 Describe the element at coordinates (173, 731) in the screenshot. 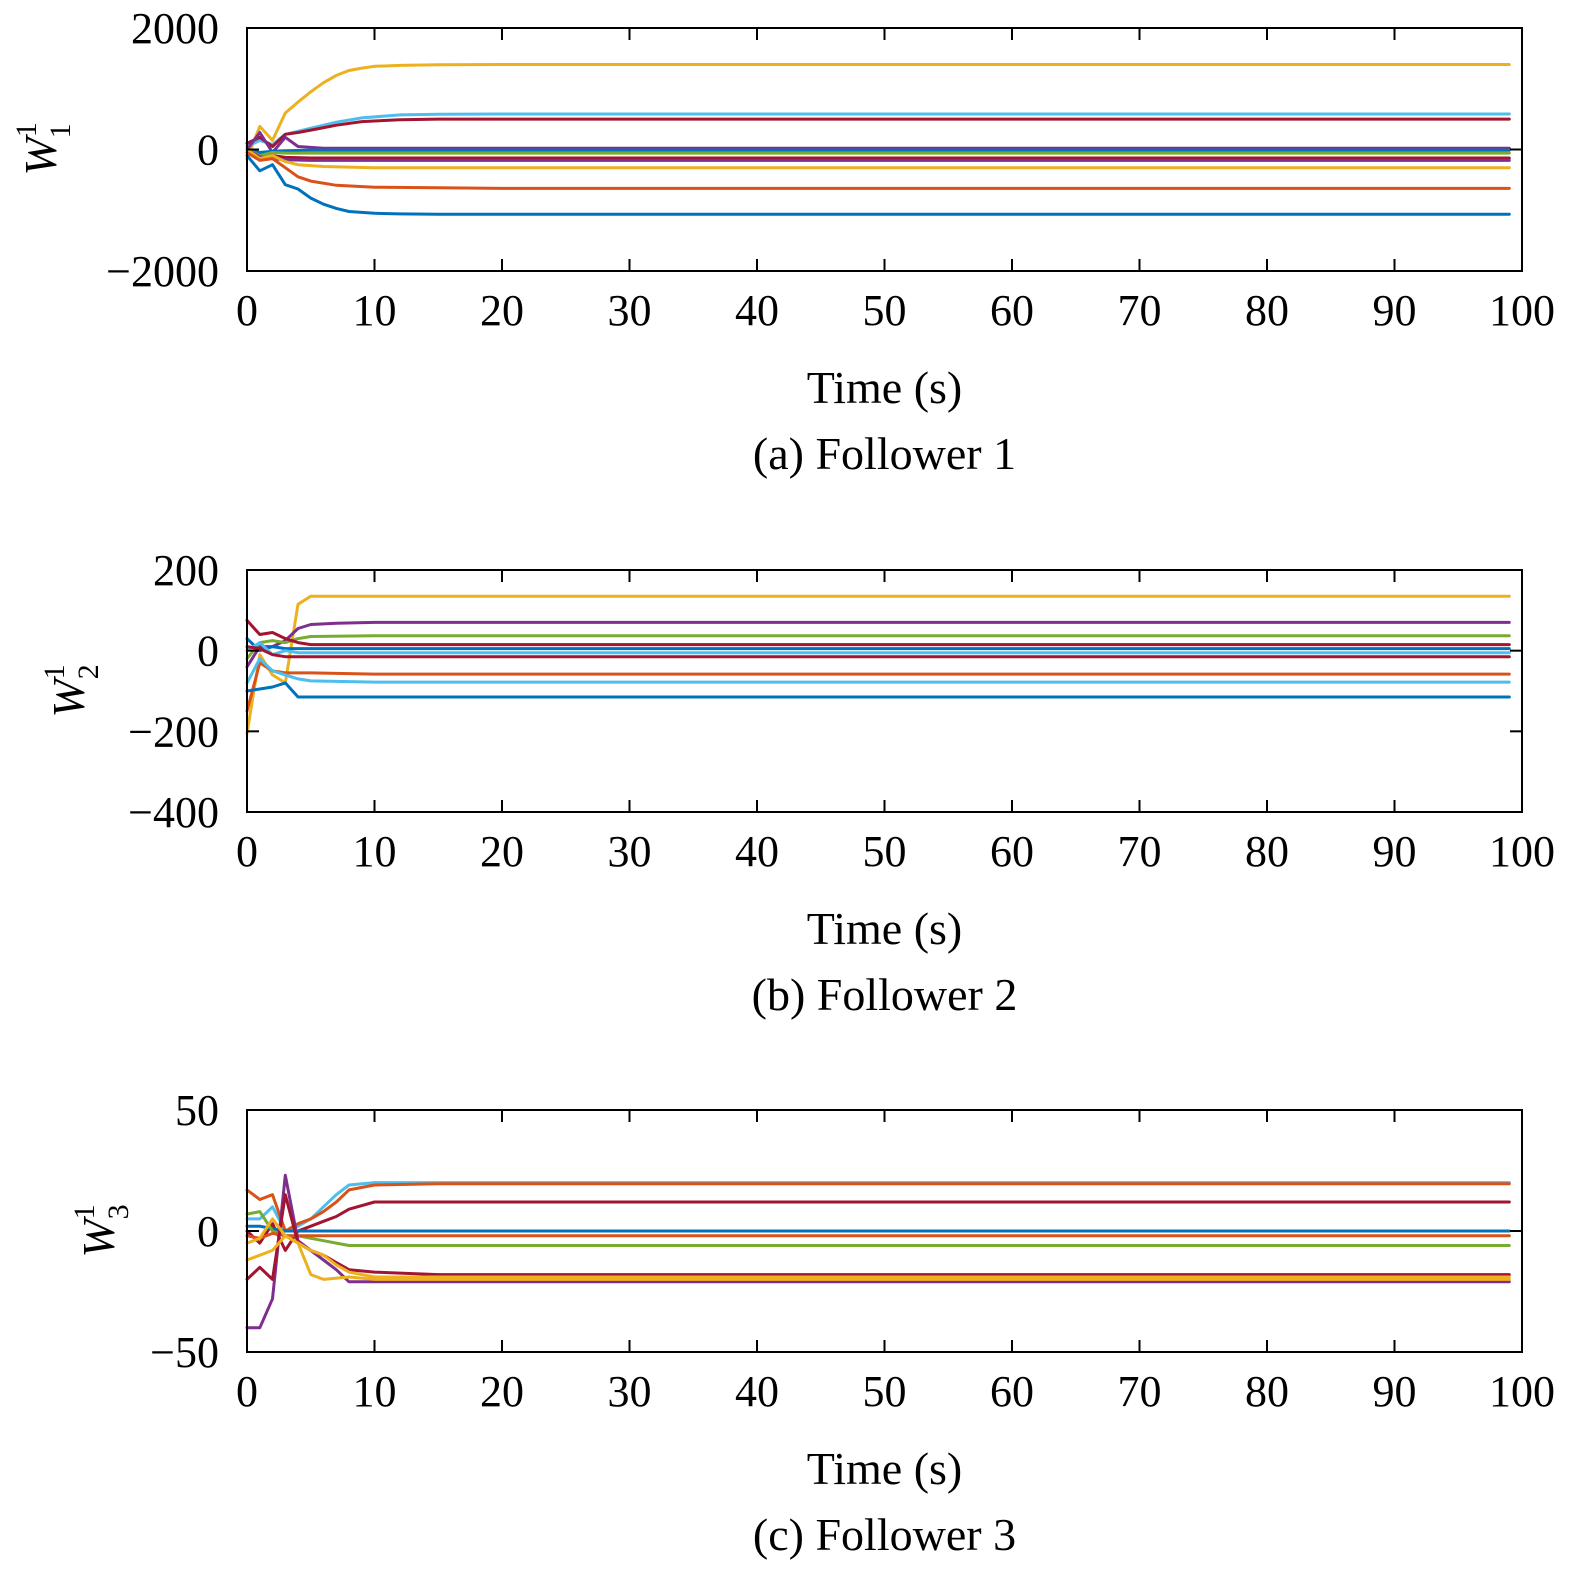

I see `y-tick-label: −200` at that location.